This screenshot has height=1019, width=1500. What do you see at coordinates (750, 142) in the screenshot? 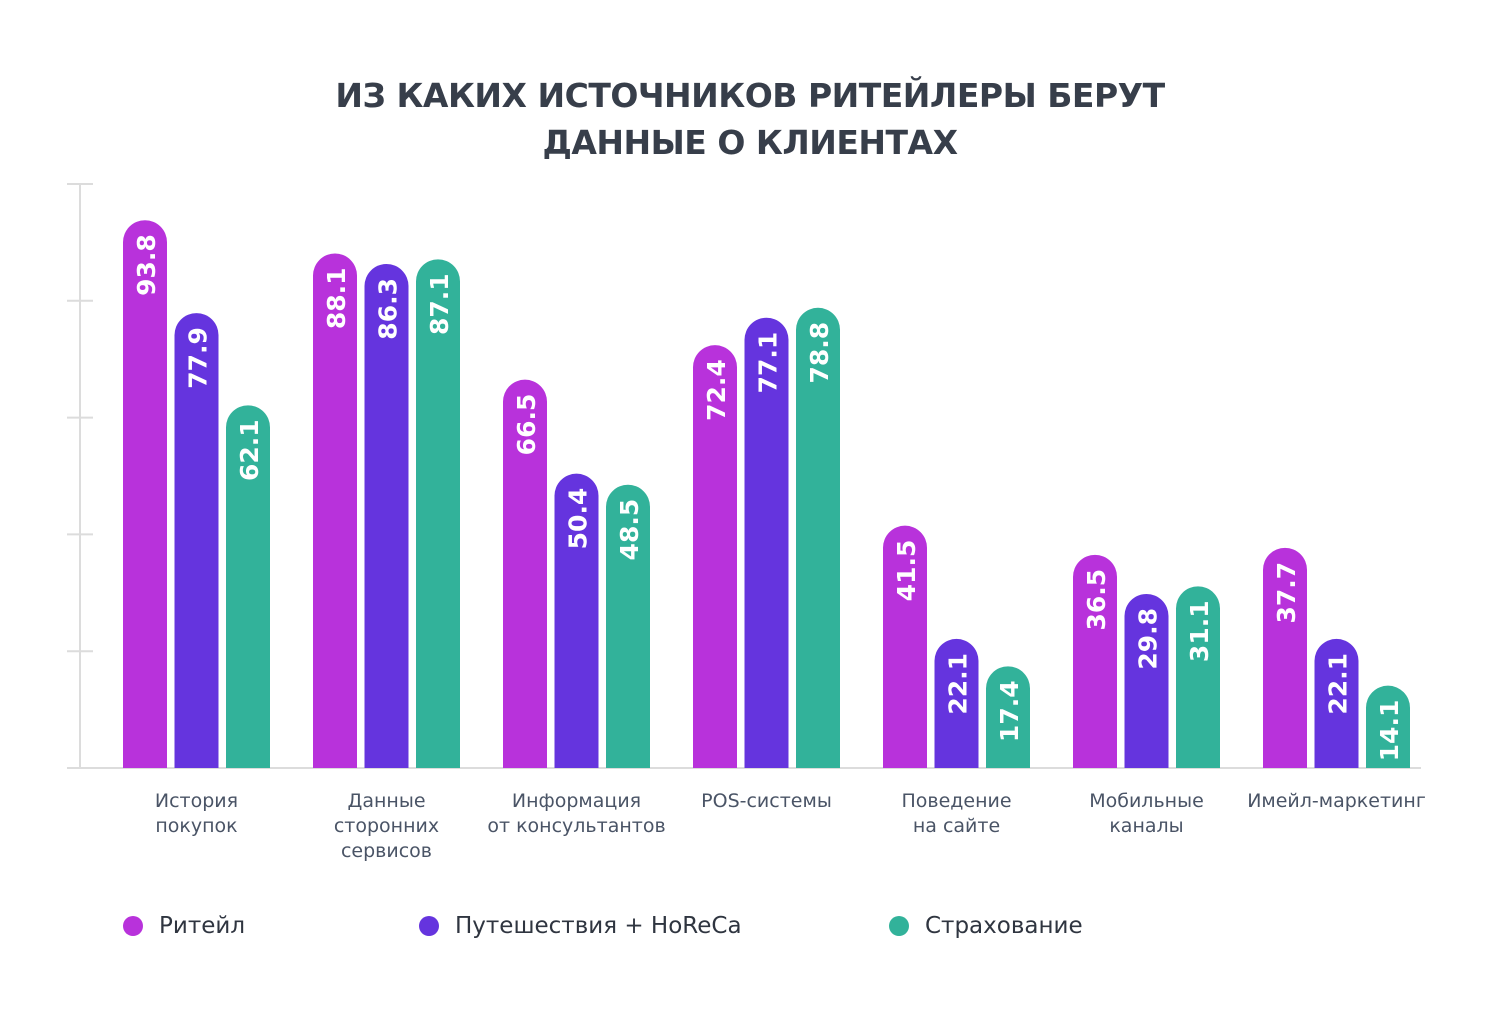
I see `chart-title-line-2: ДАННЫЕ О КЛИЕНТАХ` at bounding box center [750, 142].